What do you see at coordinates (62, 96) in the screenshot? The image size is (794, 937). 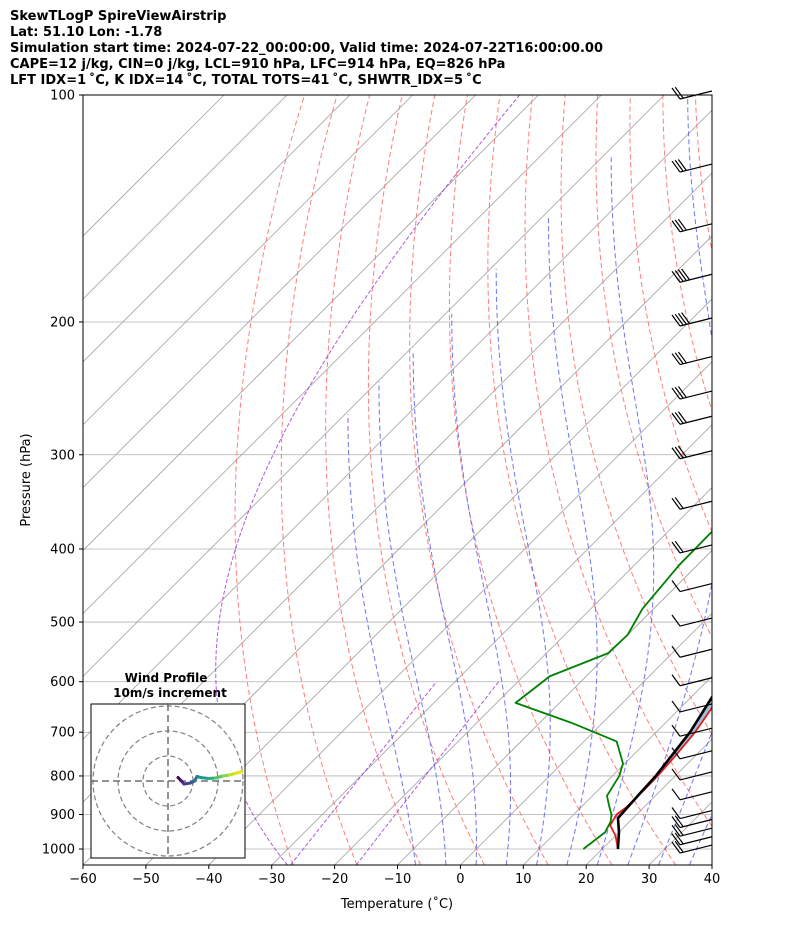 I see `y-tick-label: 100` at bounding box center [62, 96].